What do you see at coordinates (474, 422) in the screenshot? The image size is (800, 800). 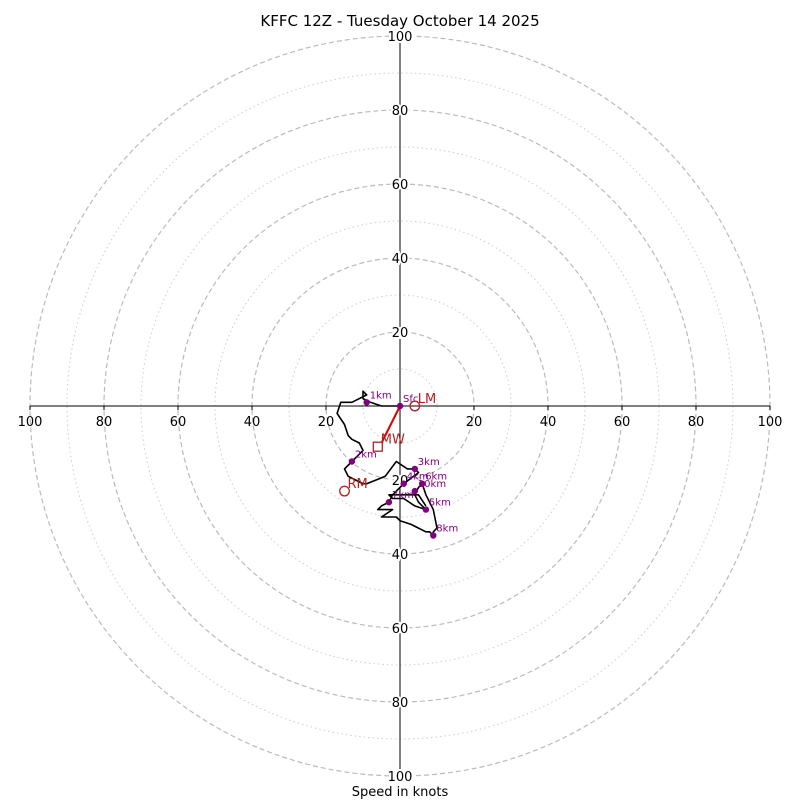 I see `tick-label-right-20: 20` at bounding box center [474, 422].